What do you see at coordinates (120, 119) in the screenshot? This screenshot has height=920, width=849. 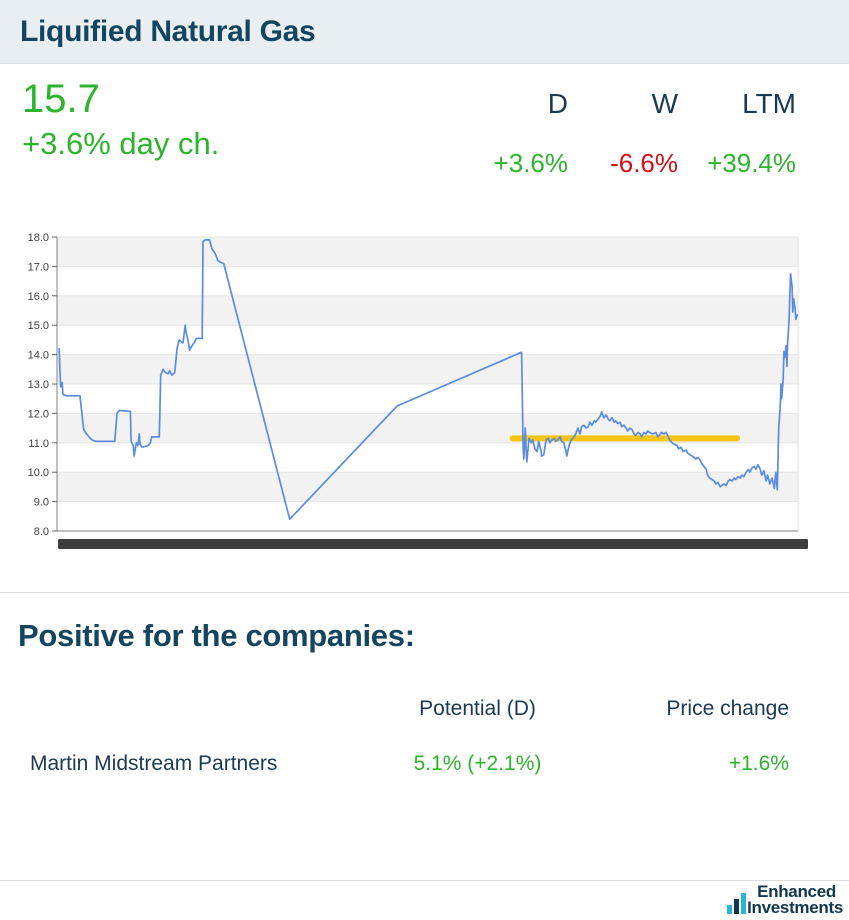 I see `price-block: 15.7 +3.6% day ch.` at bounding box center [120, 119].